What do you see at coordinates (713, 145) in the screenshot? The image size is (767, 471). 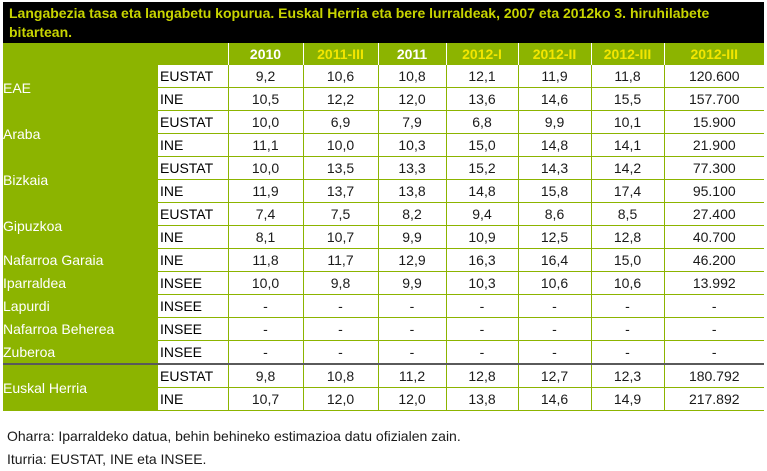 I see `value-cell: 21.900` at bounding box center [713, 145].